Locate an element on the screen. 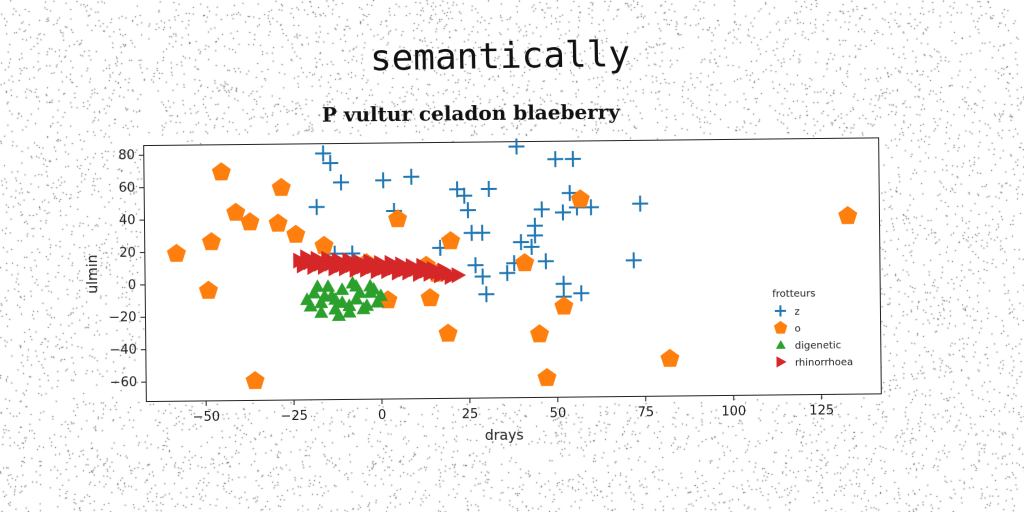 This screenshot has height=512, width=1024. x-axis-ticks: −50 −25 0 25 50 75 100 125 is located at coordinates (513, 409).